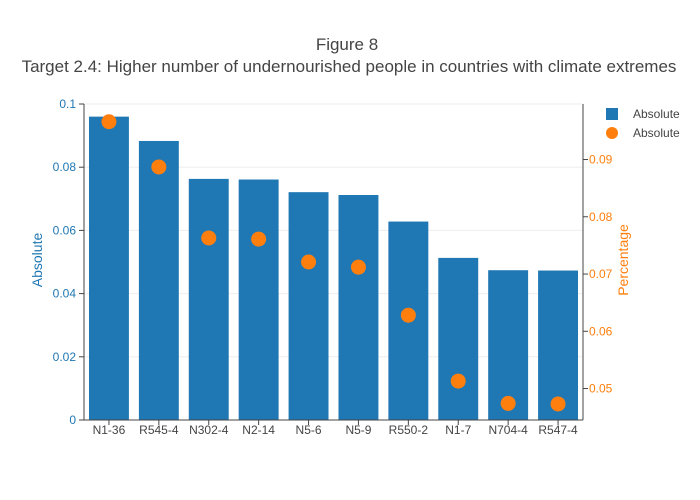  Describe the element at coordinates (65, 167) in the screenshot. I see `y-tick-label: 0.08` at that location.